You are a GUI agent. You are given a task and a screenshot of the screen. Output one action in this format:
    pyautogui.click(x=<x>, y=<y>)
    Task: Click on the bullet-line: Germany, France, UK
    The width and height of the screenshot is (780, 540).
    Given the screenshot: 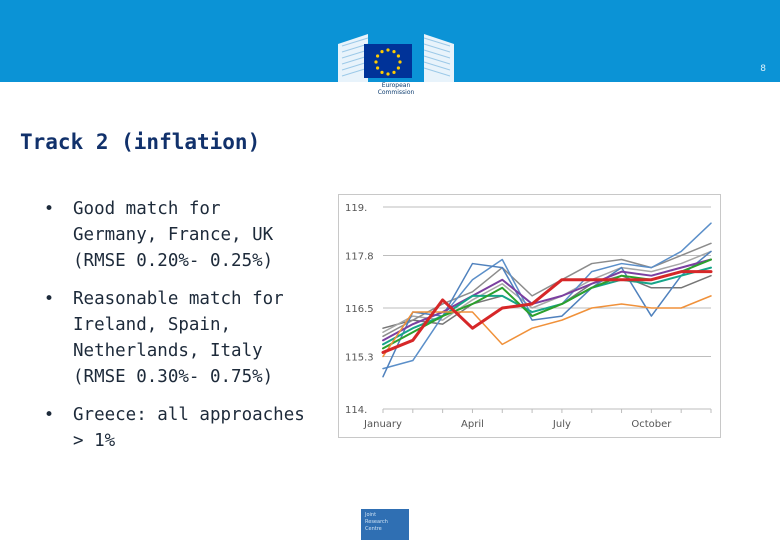 What is the action you would take?
    pyautogui.click(x=173, y=235)
    